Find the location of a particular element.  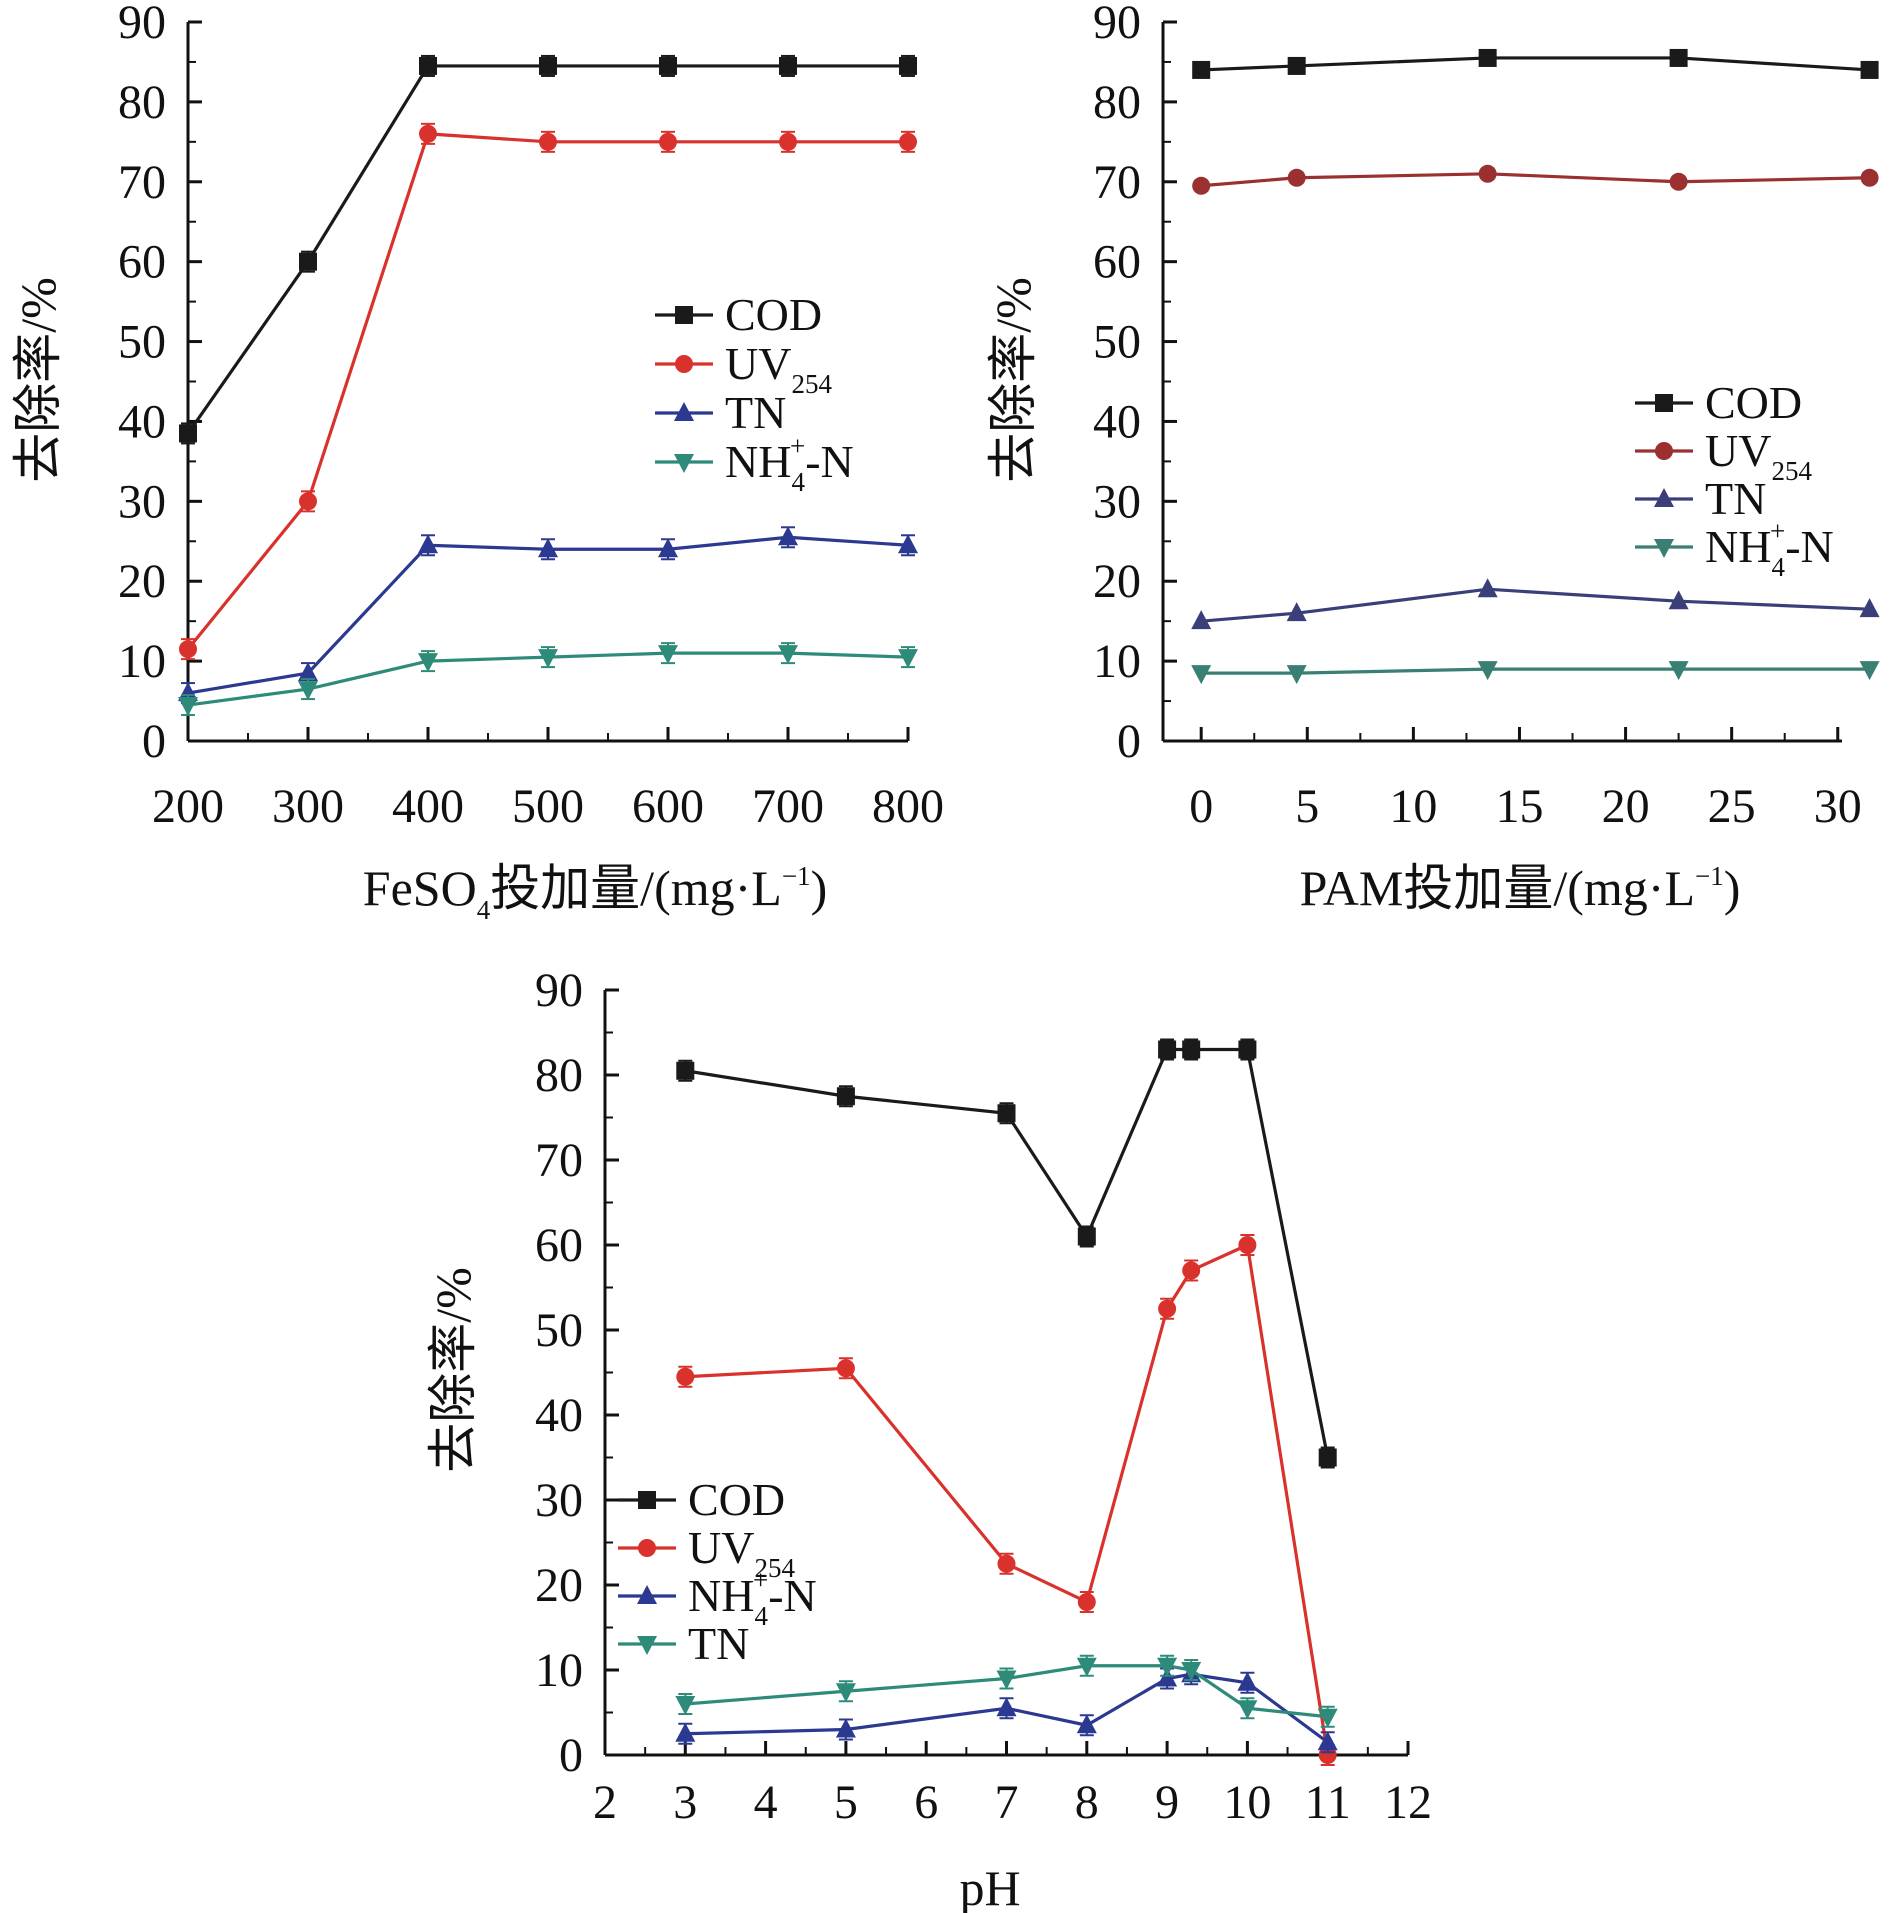

series-NH4+-N is located at coordinates (1535, 673).